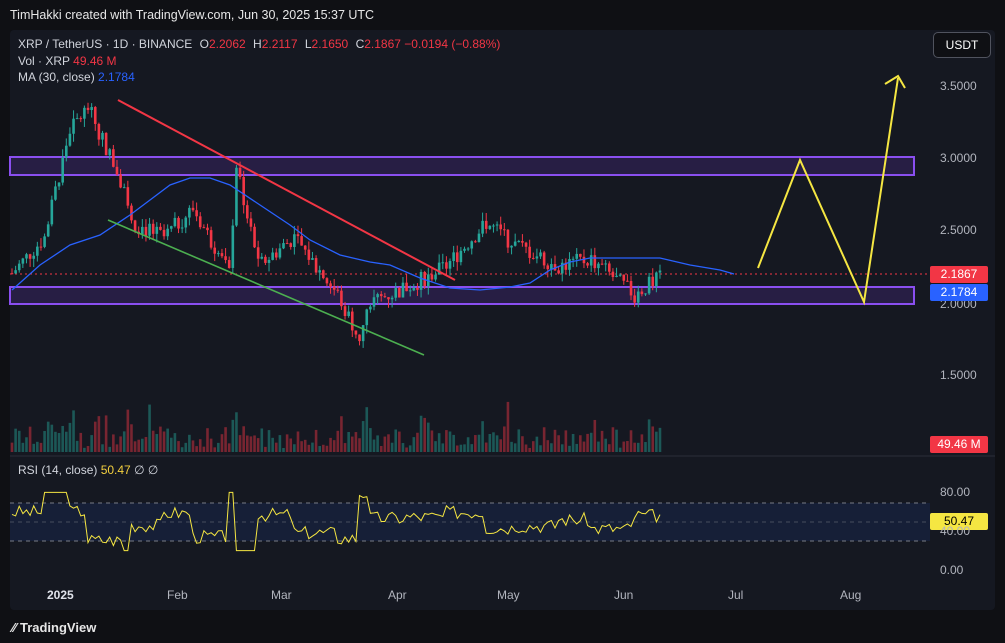 This screenshot has height=643, width=1005. I want to click on rsi-legend: RSI (14, close) 50.47 ∅ ∅, so click(88, 470).